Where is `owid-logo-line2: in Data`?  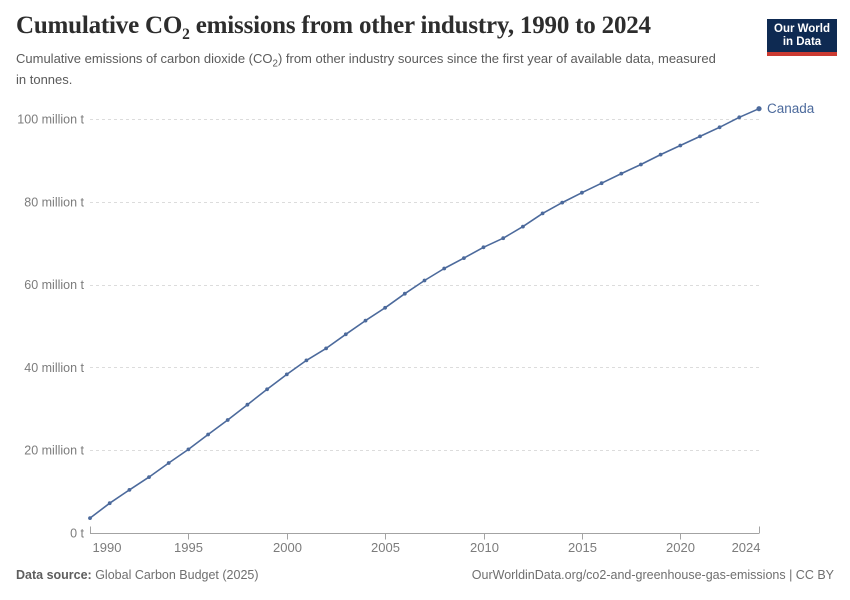
owid-logo-line2: in Data is located at coordinates (802, 42).